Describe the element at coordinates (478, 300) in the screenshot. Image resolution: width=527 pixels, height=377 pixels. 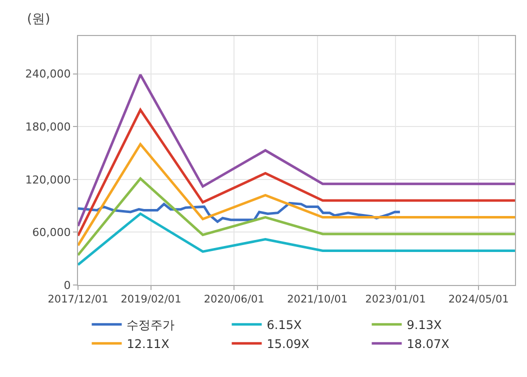
I see `x-tick-label: 2024/05/01` at that location.